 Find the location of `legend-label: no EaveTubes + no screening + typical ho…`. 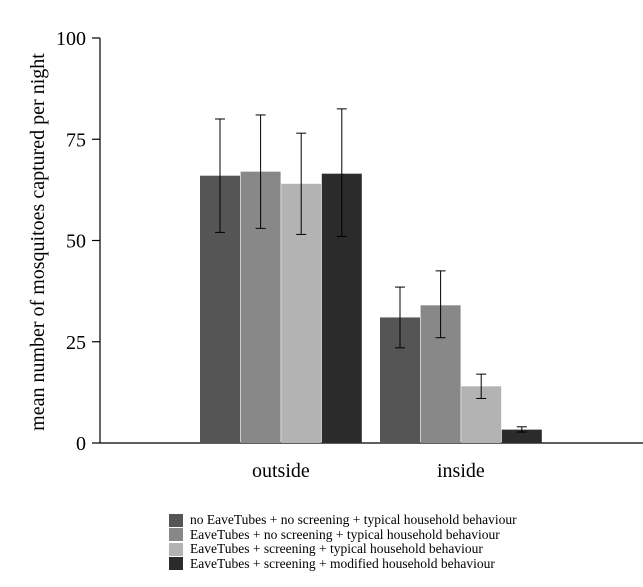

legend-label: no EaveTubes + no screening + typical ho… is located at coordinates (353, 520).